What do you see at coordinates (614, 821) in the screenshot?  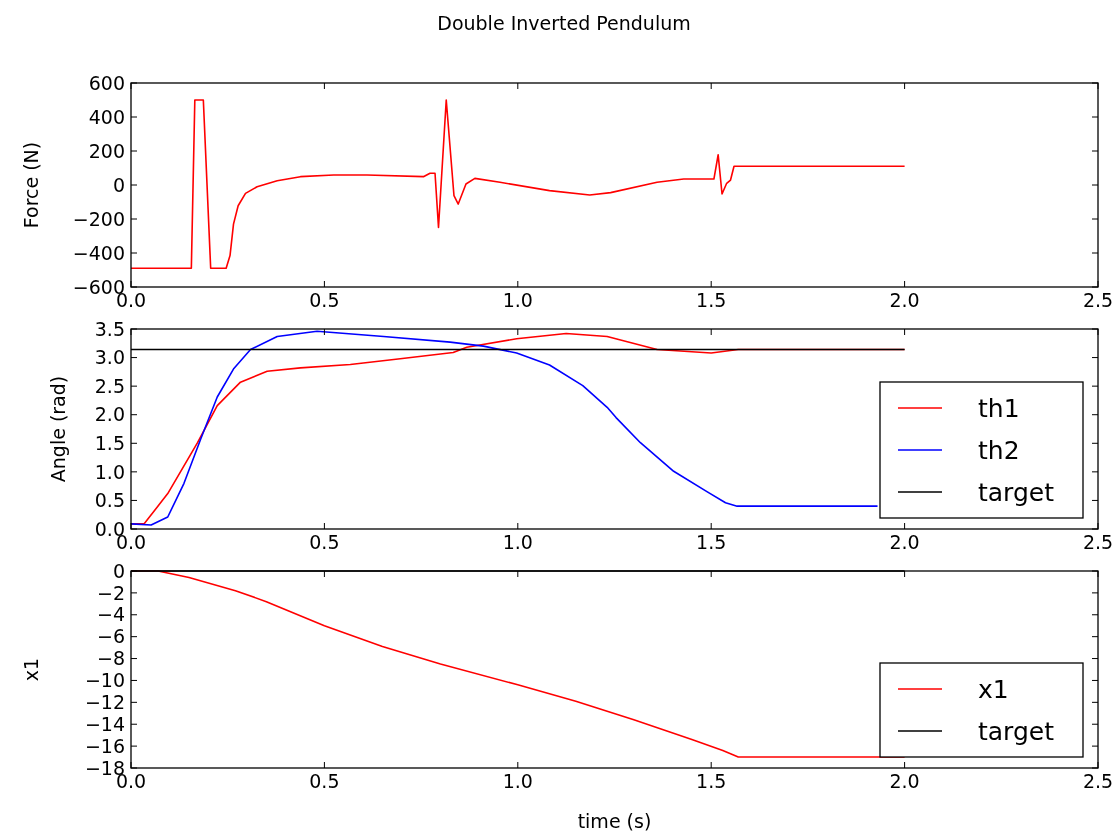 I see `x-axis-title: time (s)` at bounding box center [614, 821].